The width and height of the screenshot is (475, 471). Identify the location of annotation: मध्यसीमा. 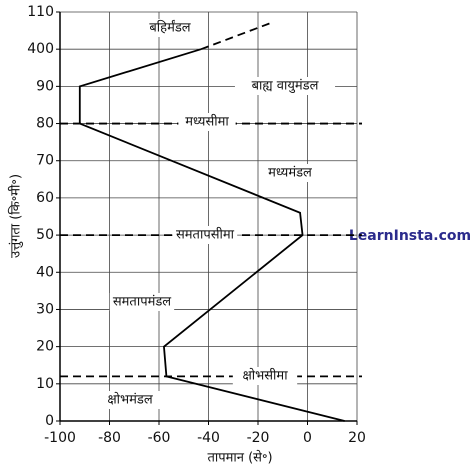
(207, 122).